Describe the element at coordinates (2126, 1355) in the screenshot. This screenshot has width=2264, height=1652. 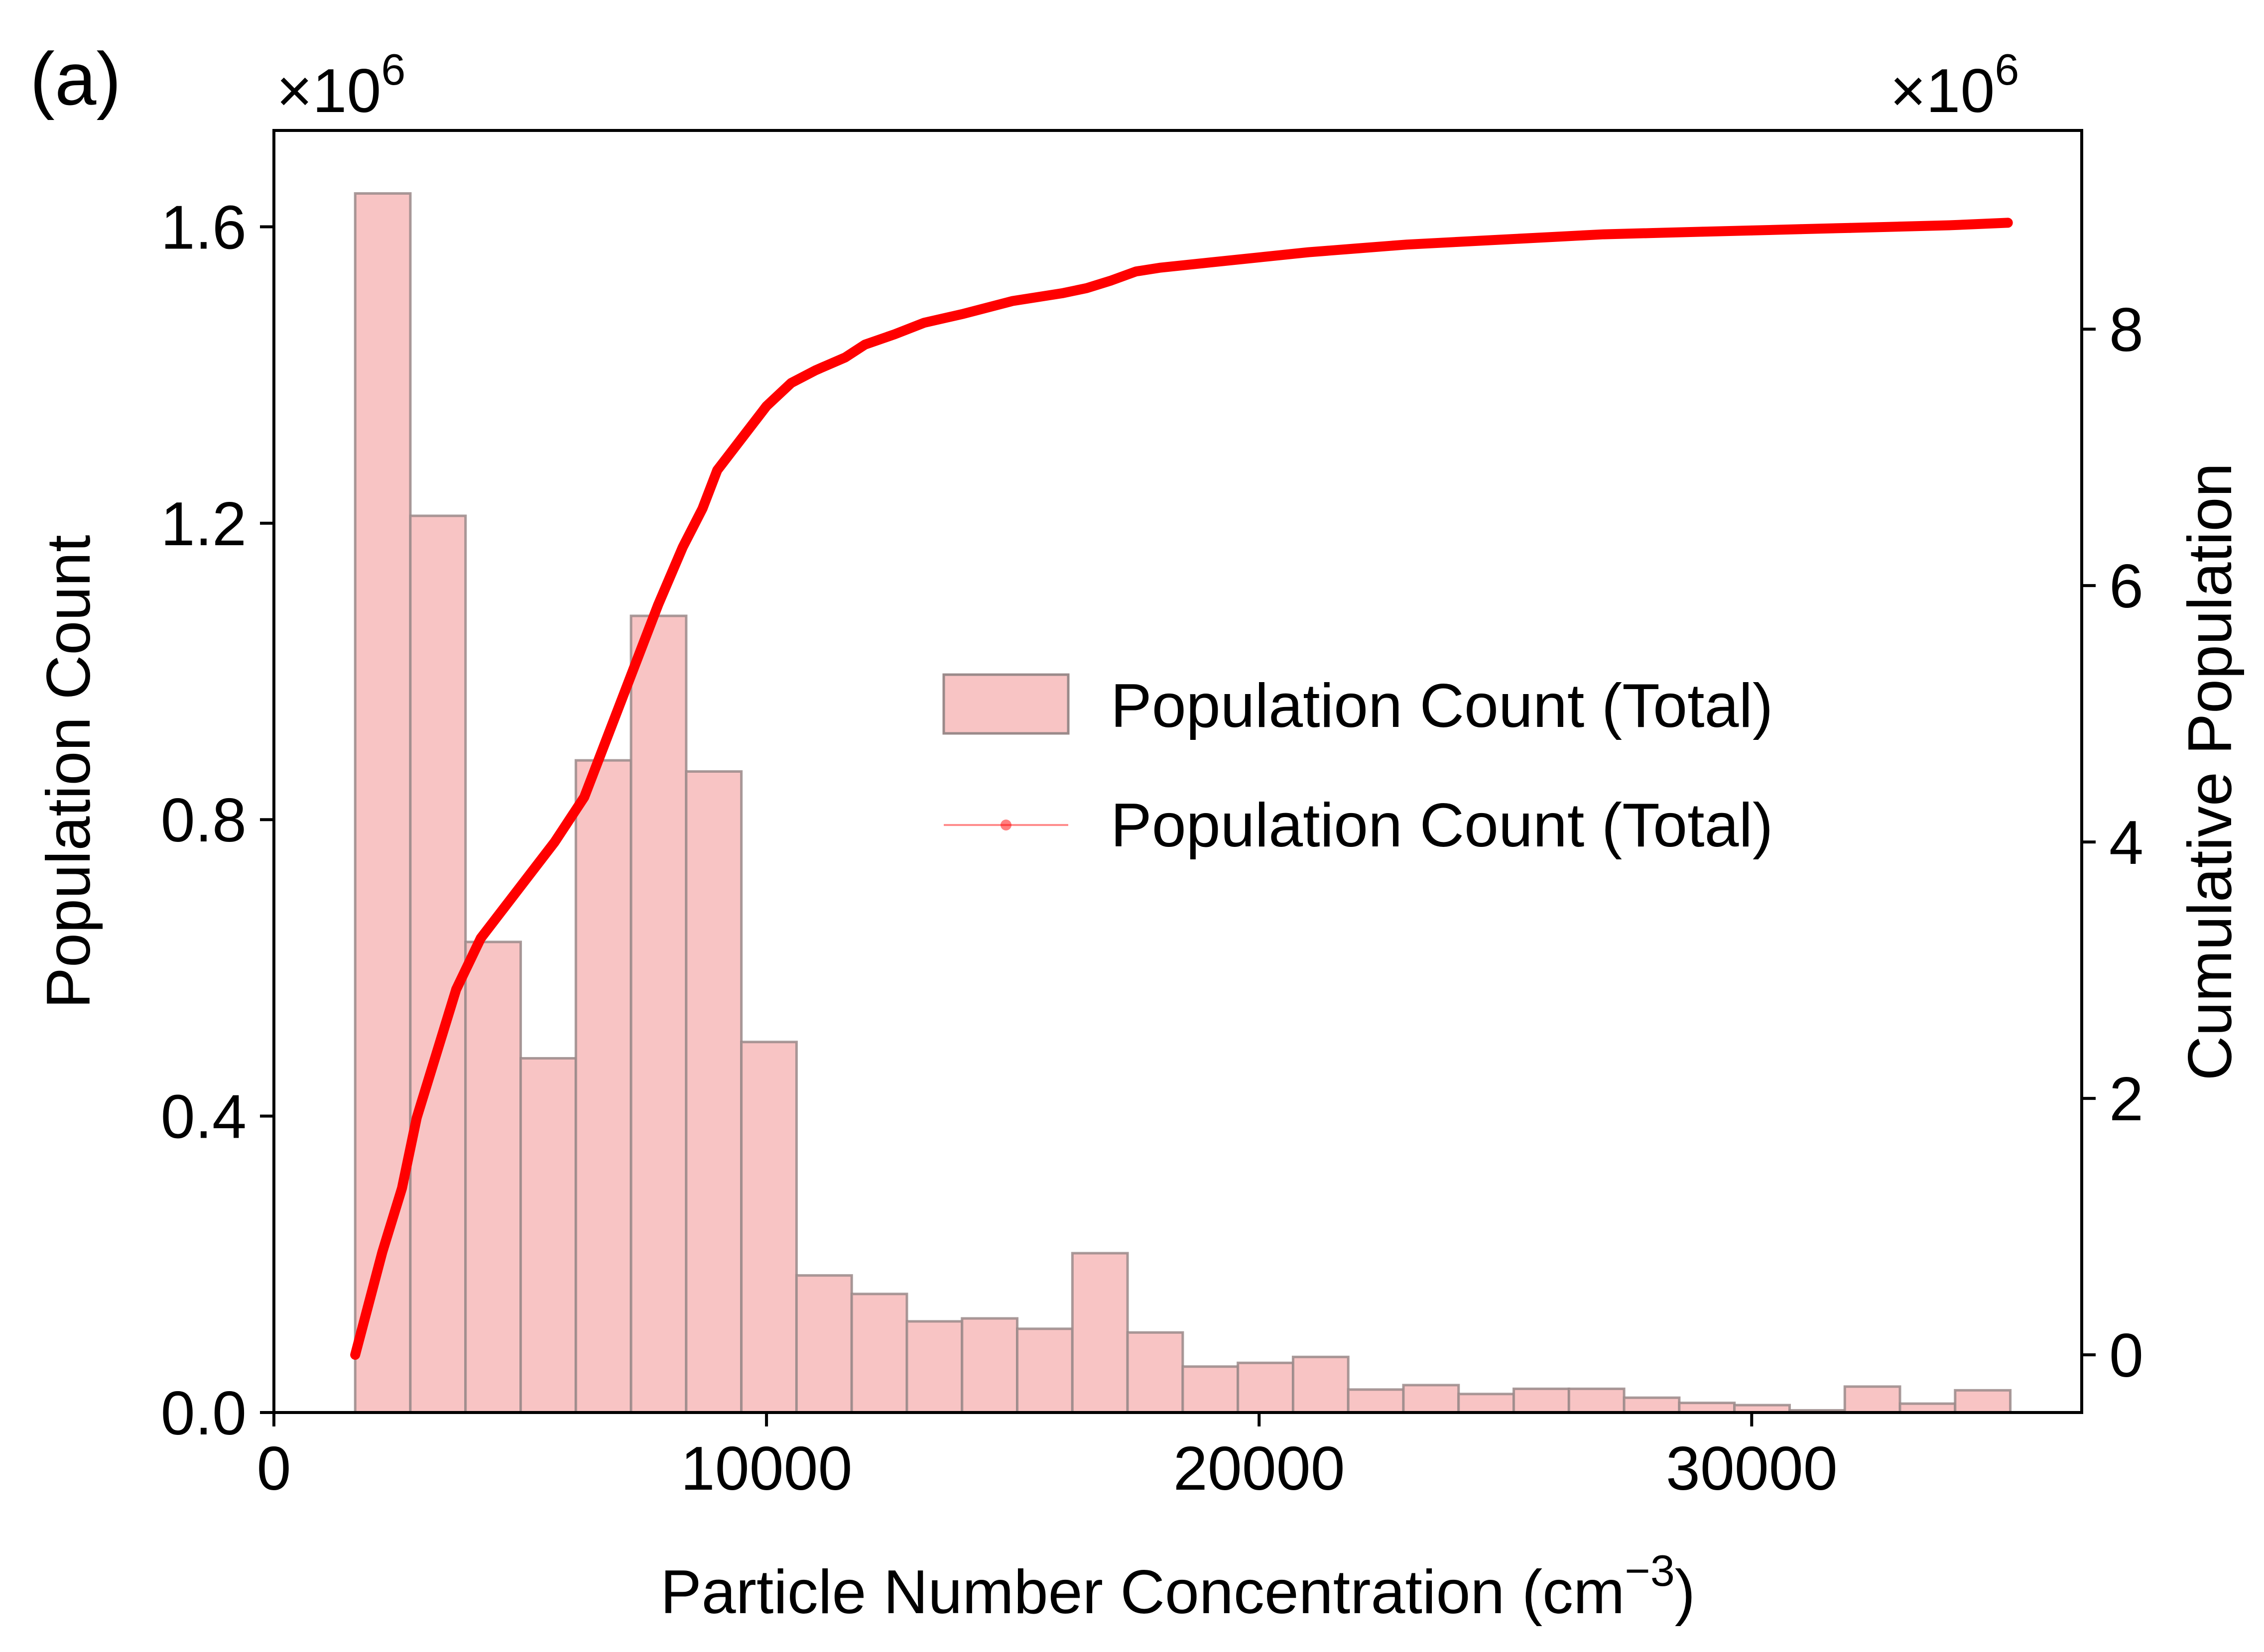
I see `y2-tick-label: 0` at that location.